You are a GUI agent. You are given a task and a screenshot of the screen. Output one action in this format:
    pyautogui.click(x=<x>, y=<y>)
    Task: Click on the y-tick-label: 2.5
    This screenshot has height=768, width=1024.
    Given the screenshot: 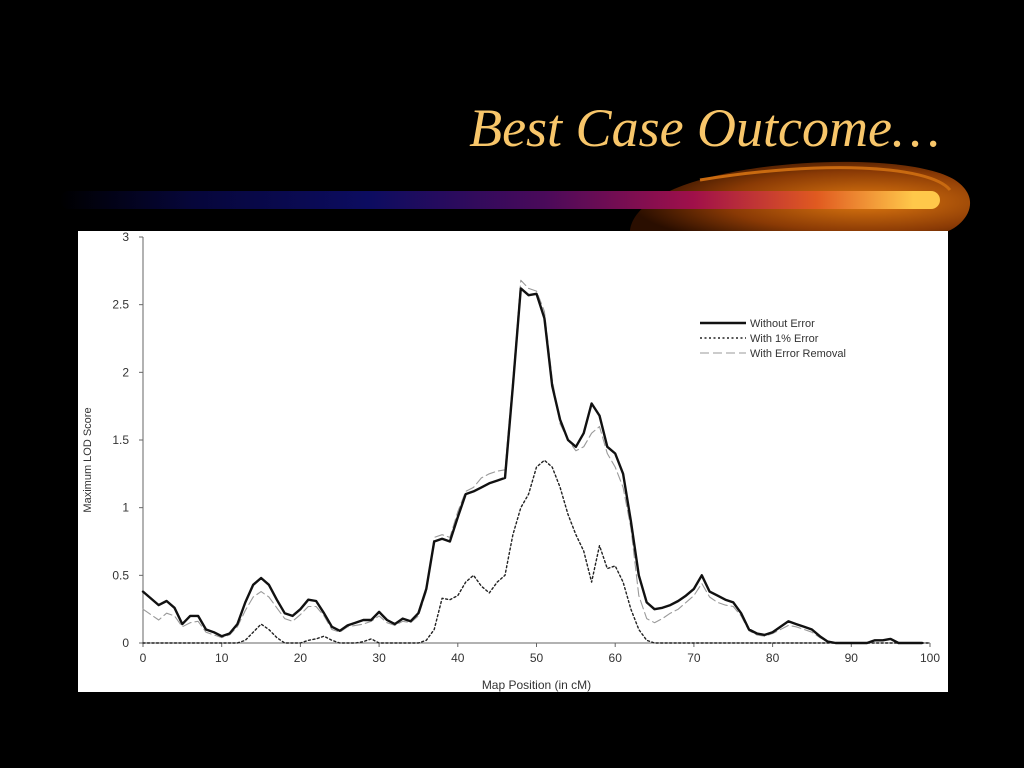 What is the action you would take?
    pyautogui.click(x=120, y=305)
    